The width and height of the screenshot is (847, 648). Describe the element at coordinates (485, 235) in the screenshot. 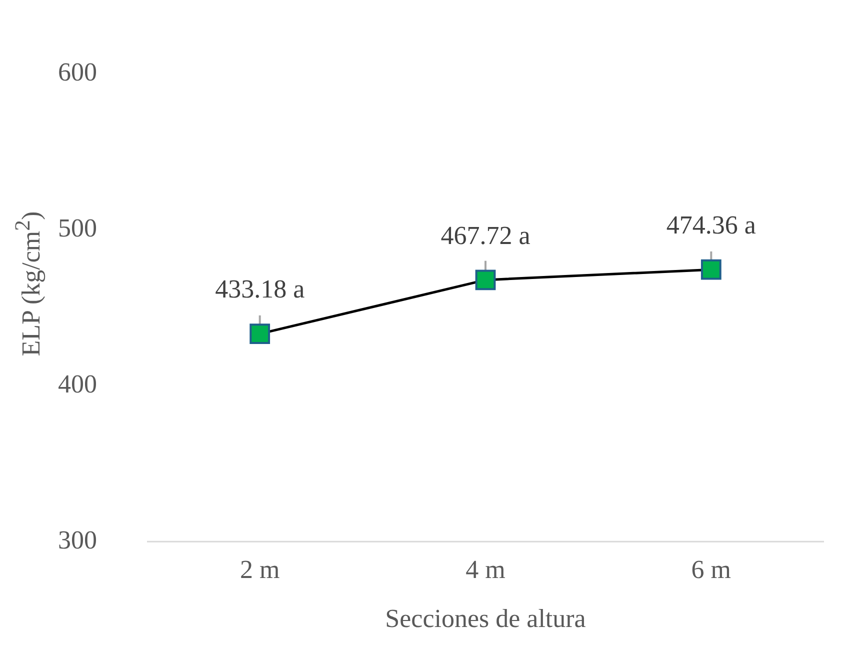

I see `data-label: 467.72 a` at that location.